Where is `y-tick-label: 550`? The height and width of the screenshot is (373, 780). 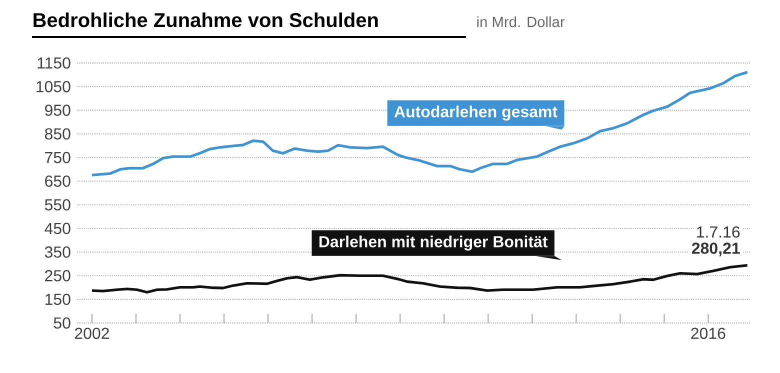 y-tick-label: 550 is located at coordinates (57, 204).